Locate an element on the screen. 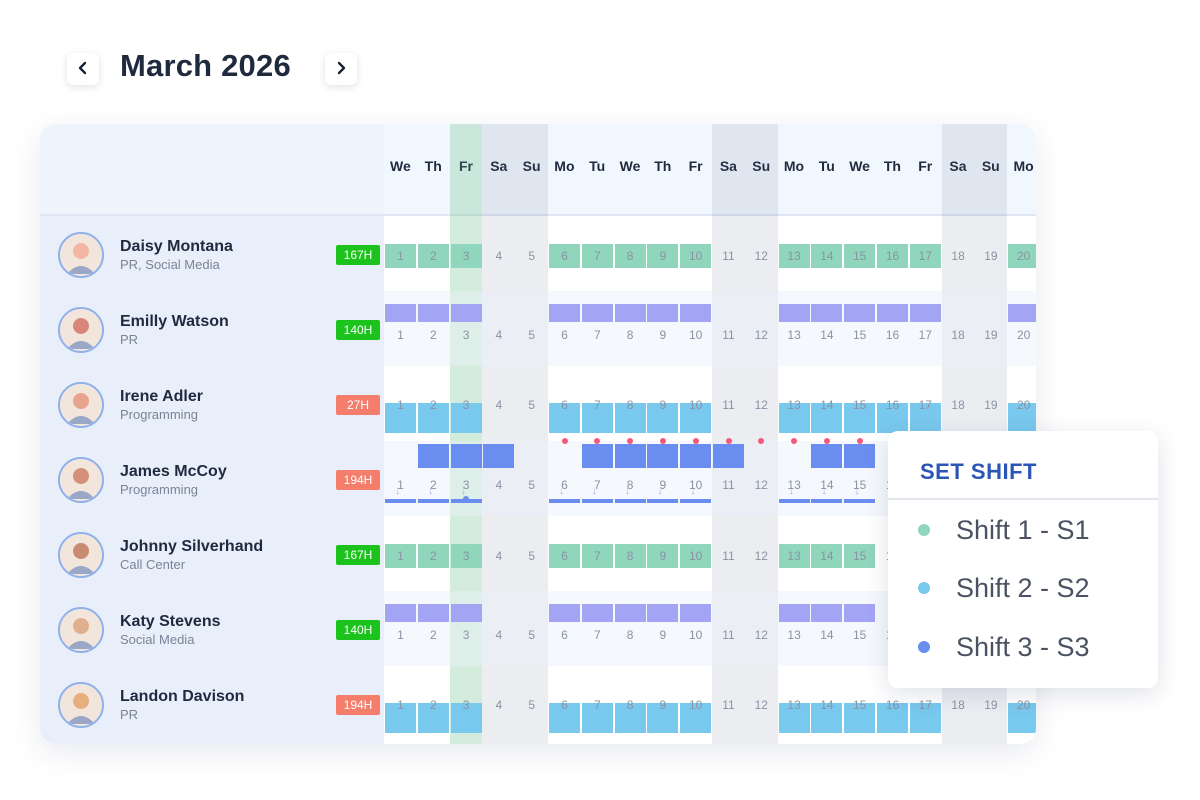 The width and height of the screenshot is (1200, 800). employee-row: Katy Stevens Social Media 140H is located at coordinates (212, 628).